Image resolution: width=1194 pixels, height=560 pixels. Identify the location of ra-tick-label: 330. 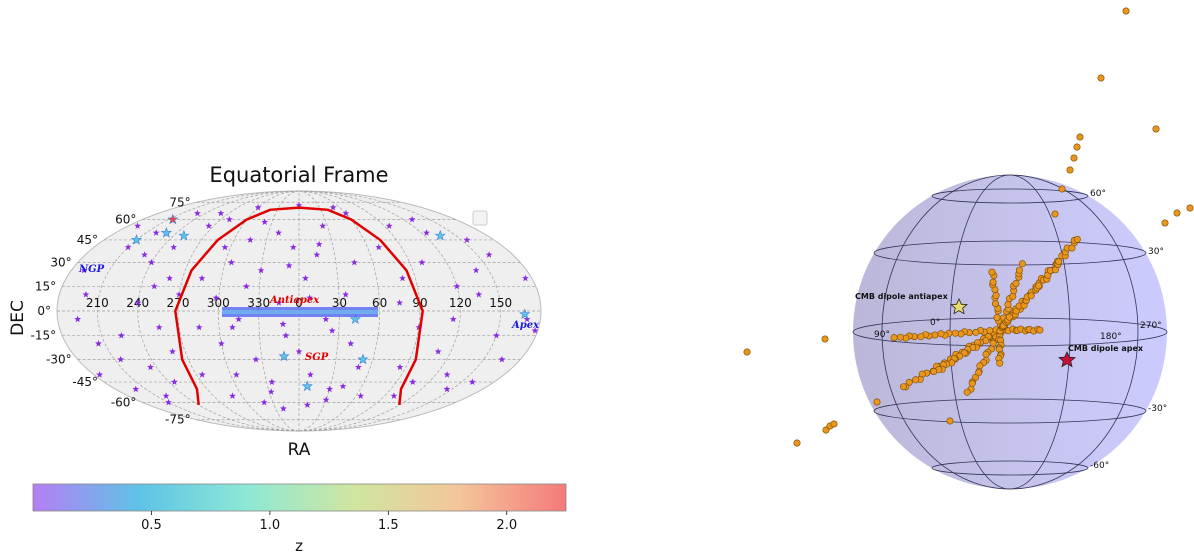
(258, 303).